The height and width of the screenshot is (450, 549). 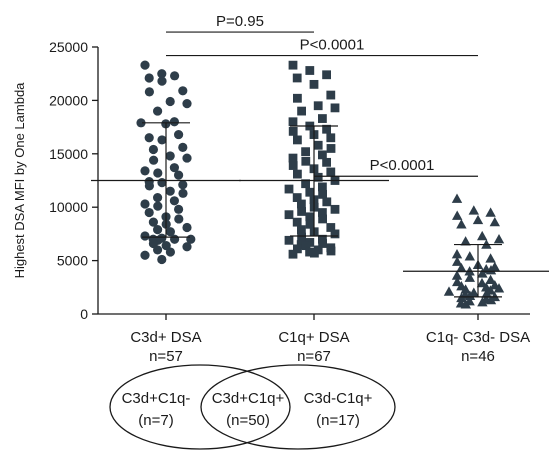 I want to click on y-tick-label: 25000, so click(x=68, y=47).